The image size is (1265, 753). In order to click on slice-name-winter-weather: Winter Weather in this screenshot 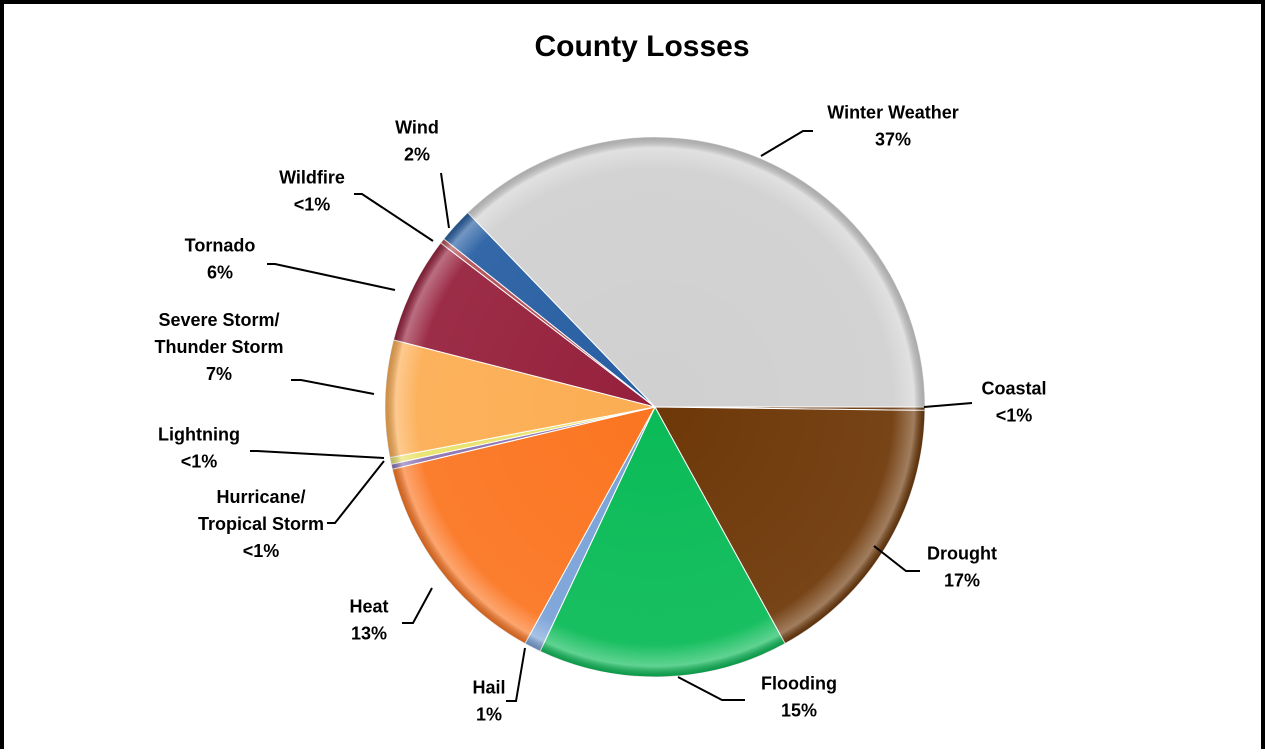, I will do `click(893, 113)`.